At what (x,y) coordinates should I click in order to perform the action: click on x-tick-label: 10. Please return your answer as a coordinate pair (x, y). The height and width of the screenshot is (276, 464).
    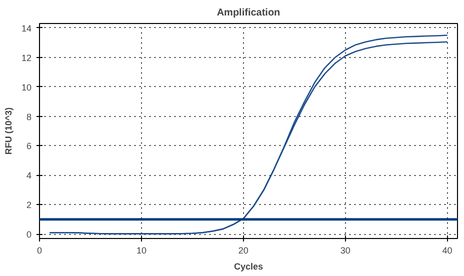
    Looking at the image, I should click on (141, 251).